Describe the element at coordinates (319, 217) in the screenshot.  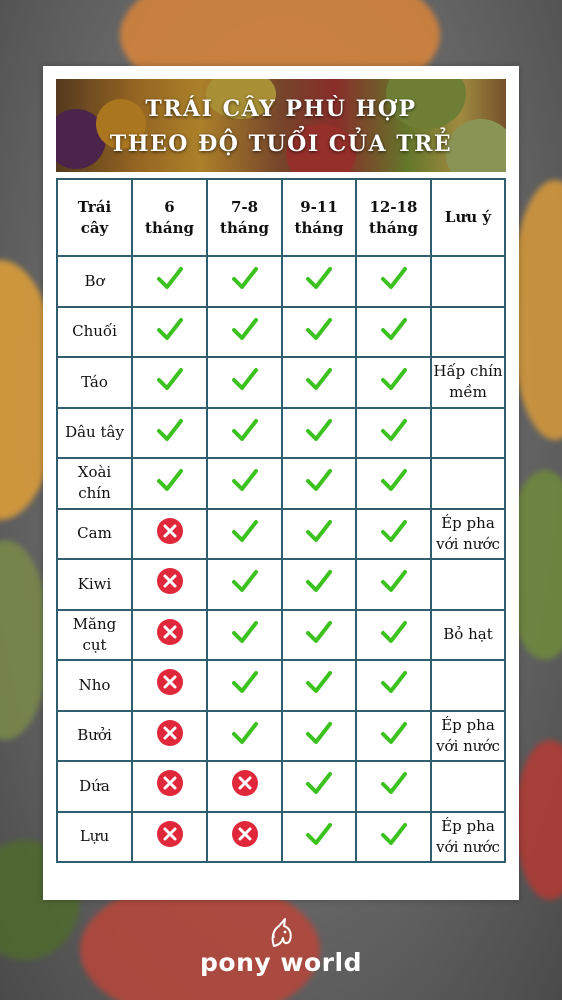
I see `header-9-11-months: 9-11 tháng` at that location.